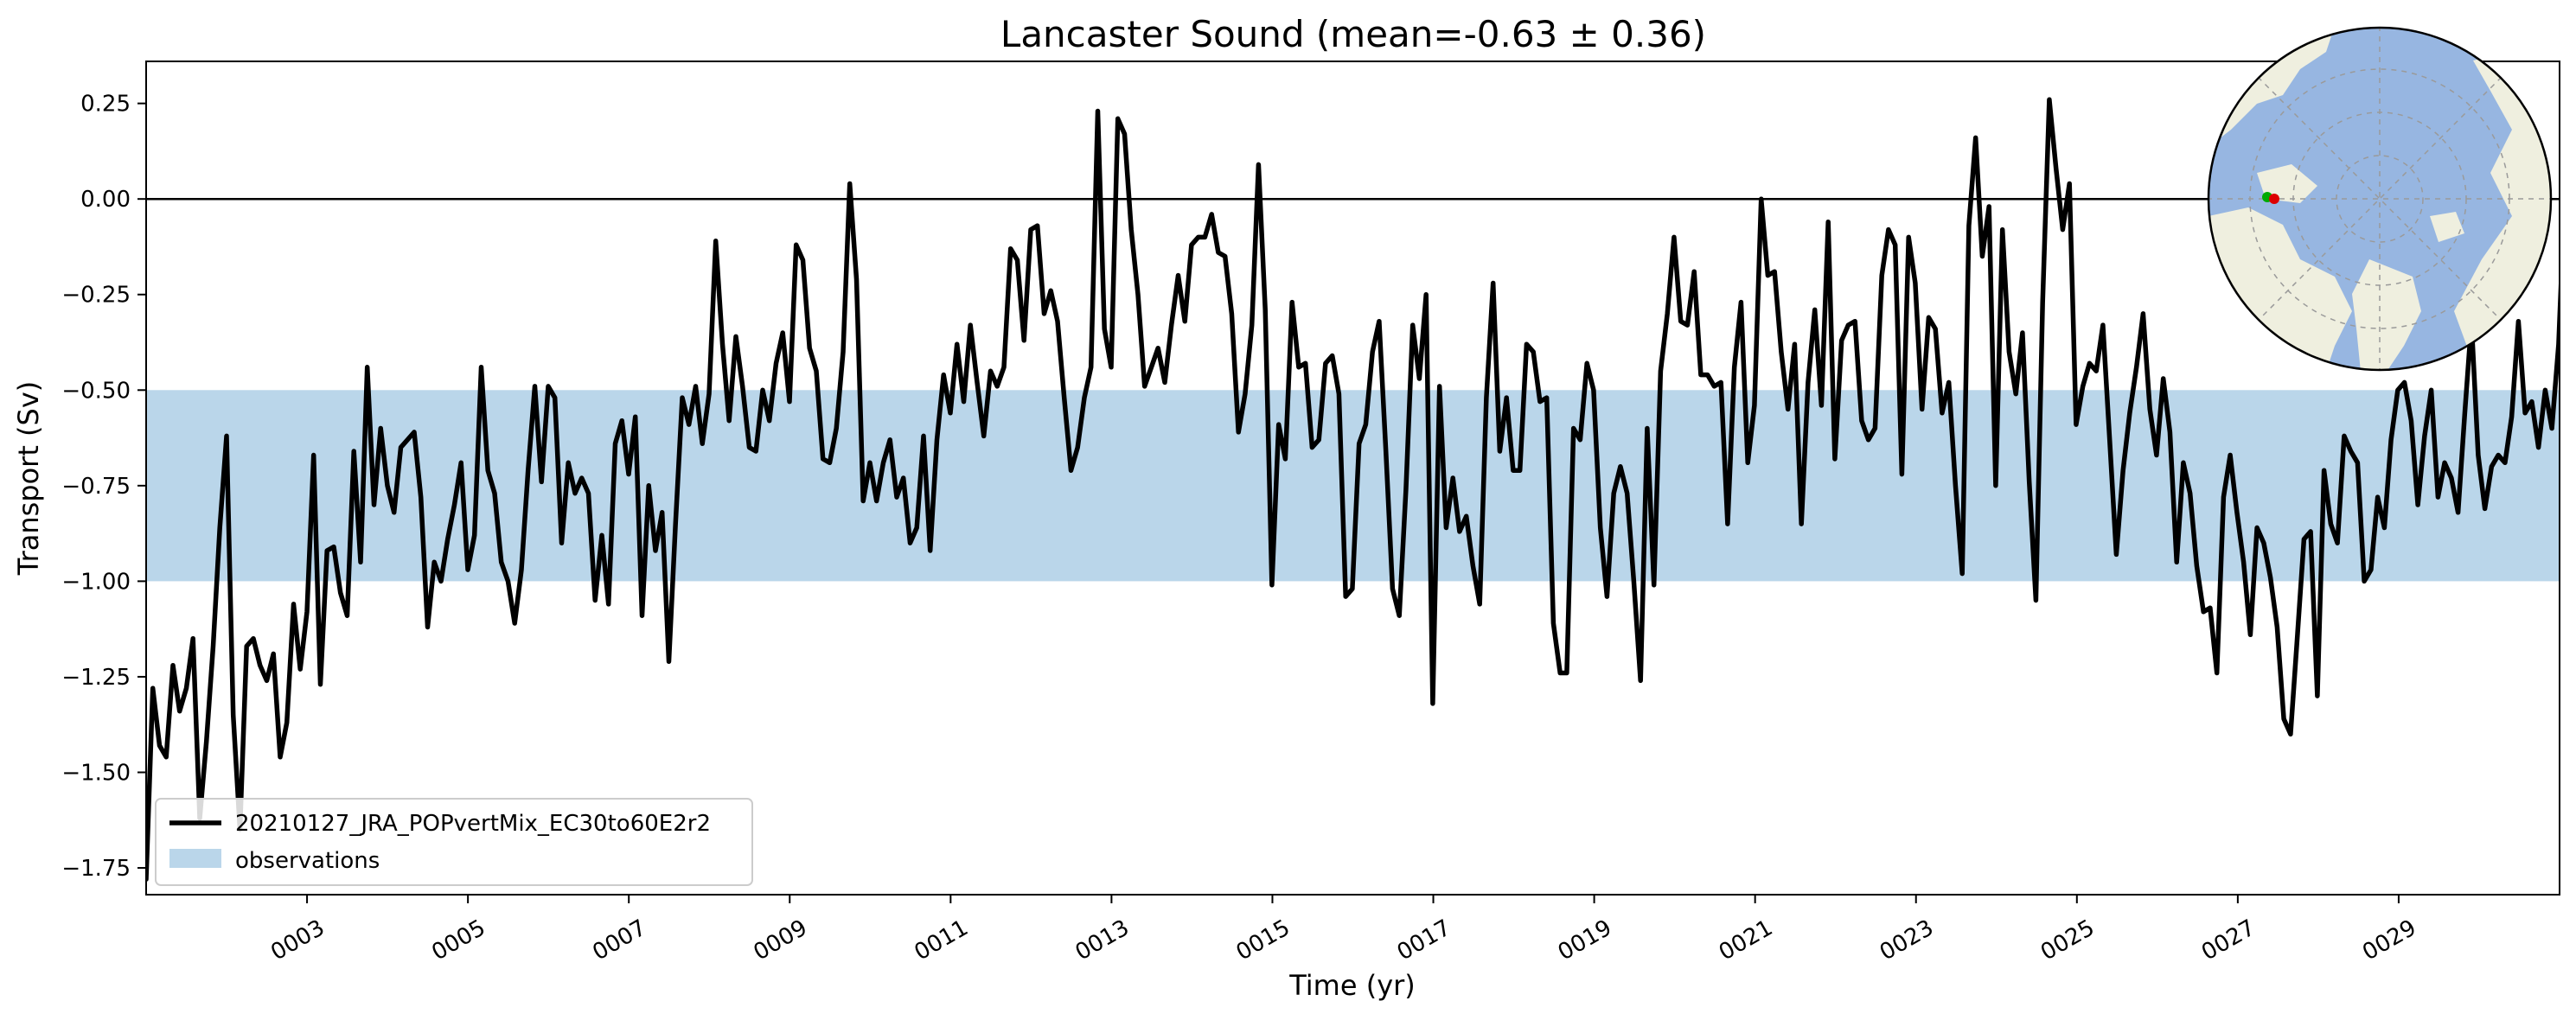 This screenshot has width=2576, height=1020. Describe the element at coordinates (96, 487) in the screenshot. I see `y-tick-label: −0.75` at that location.